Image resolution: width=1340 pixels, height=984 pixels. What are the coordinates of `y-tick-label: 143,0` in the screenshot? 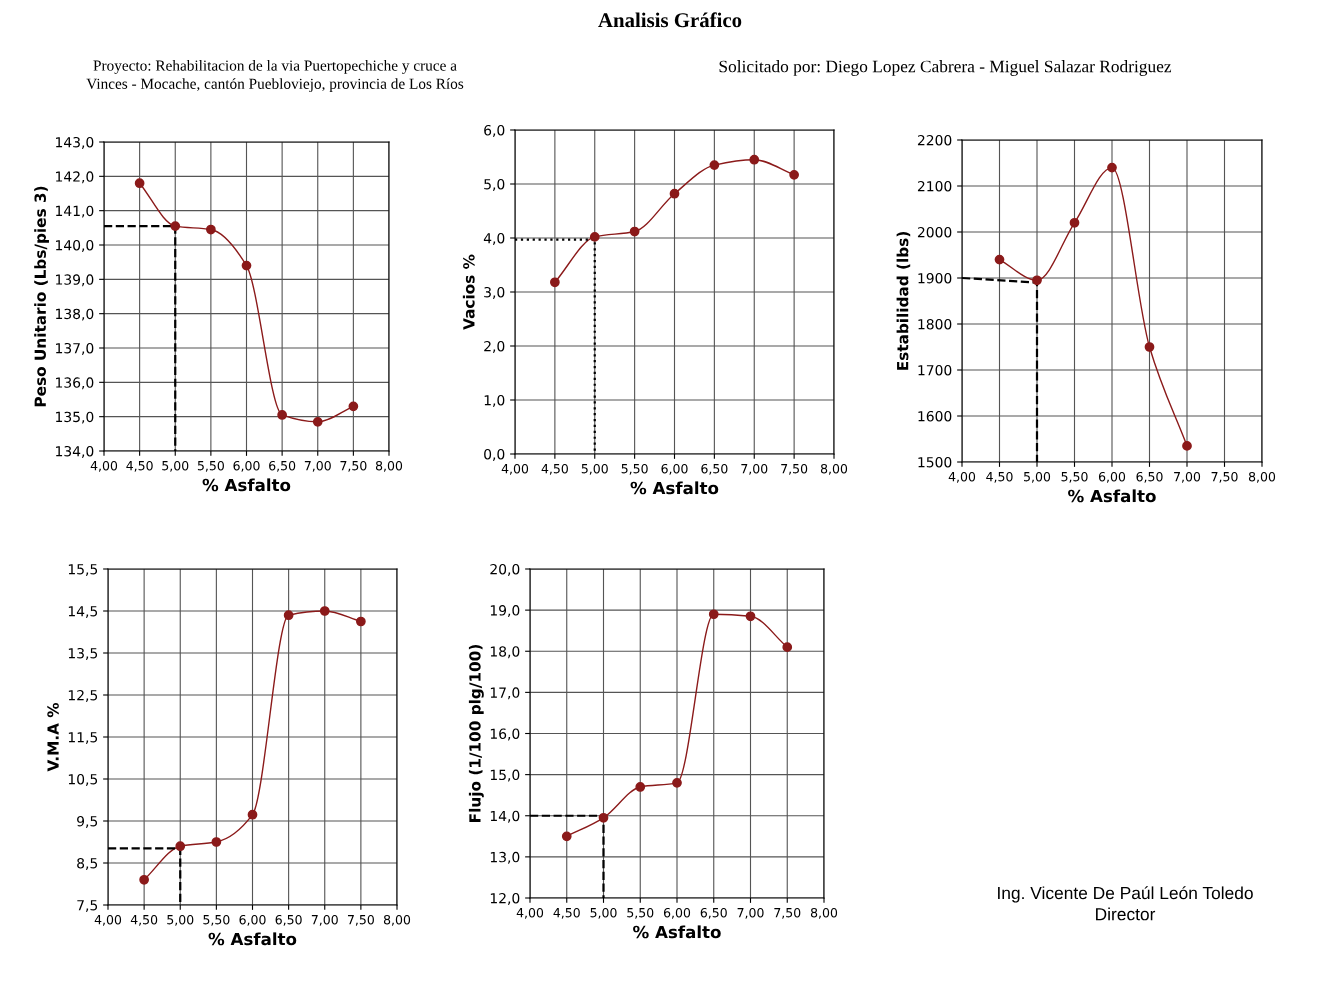 It's located at (75, 142).